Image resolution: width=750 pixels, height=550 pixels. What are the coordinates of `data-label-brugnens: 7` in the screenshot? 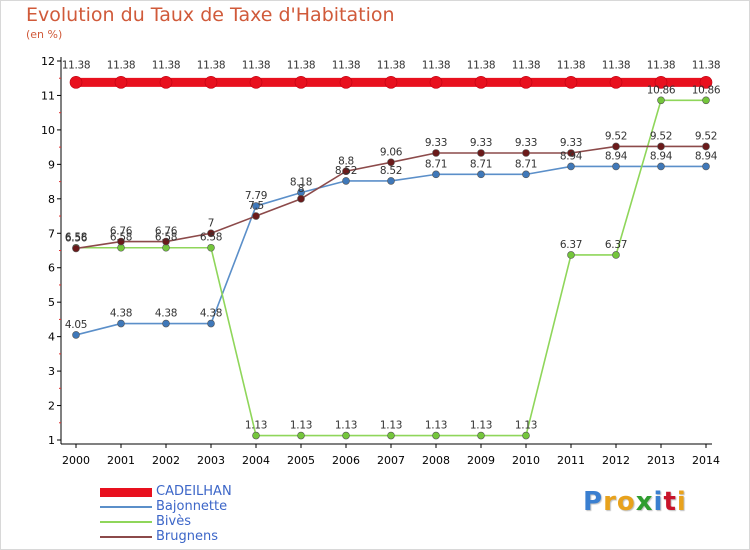 It's located at (211, 223).